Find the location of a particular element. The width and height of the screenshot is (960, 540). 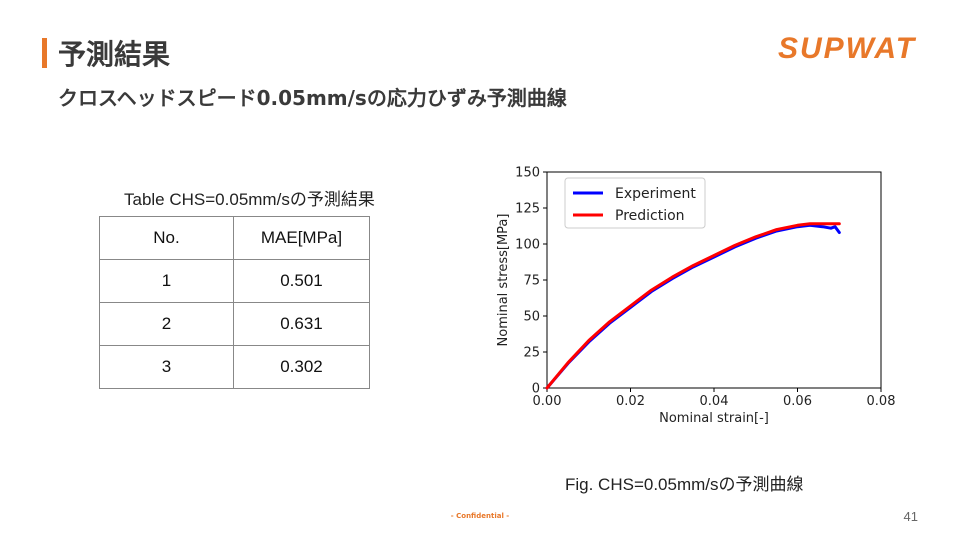

figure-caption: Fig. CHS=0.05mm/sの予測曲線 is located at coordinates (684, 484).